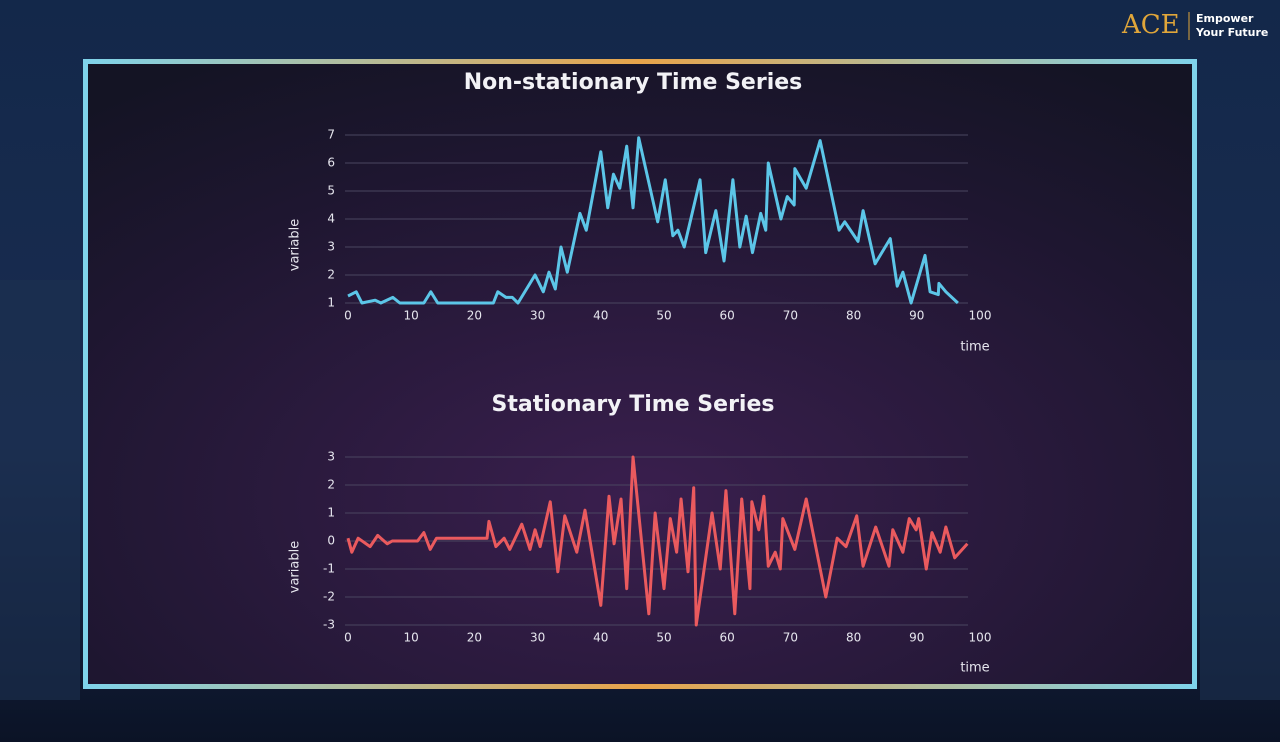 Image resolution: width=1280 pixels, height=742 pixels. Describe the element at coordinates (329, 569) in the screenshot. I see `y-tick-label: -1` at that location.